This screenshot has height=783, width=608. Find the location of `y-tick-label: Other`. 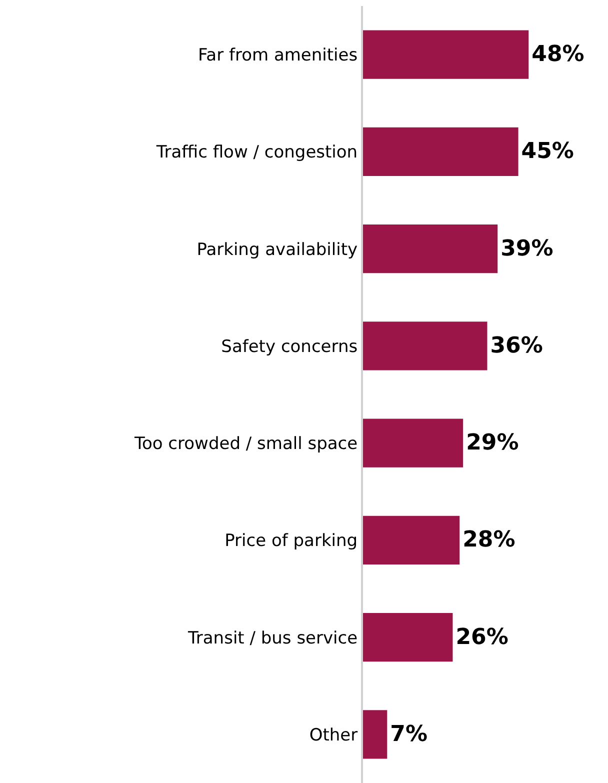

y-tick-label: Other is located at coordinates (333, 735).